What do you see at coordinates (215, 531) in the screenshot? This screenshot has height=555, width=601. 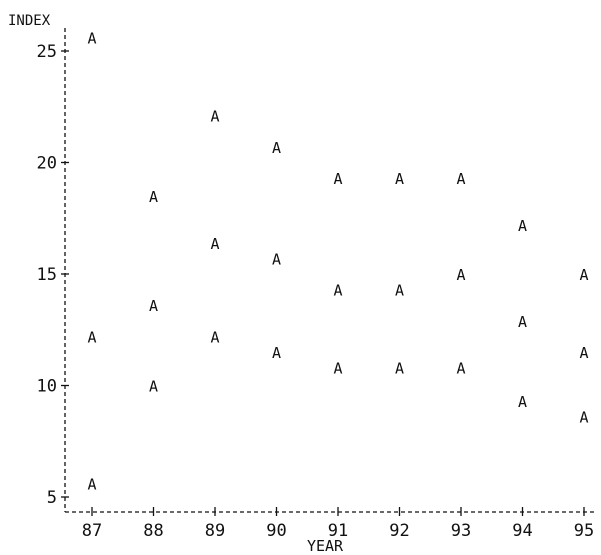 I see `x-tick-label: 89` at bounding box center [215, 531].